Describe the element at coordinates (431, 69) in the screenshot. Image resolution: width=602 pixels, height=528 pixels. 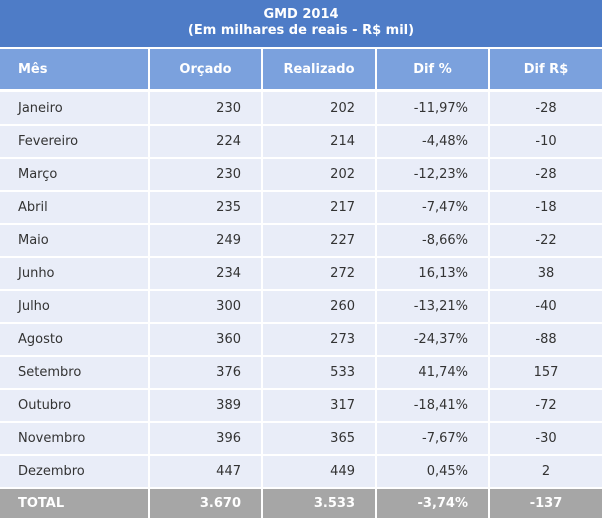
I see `column-header-dif-pct: Dif %` at that location.